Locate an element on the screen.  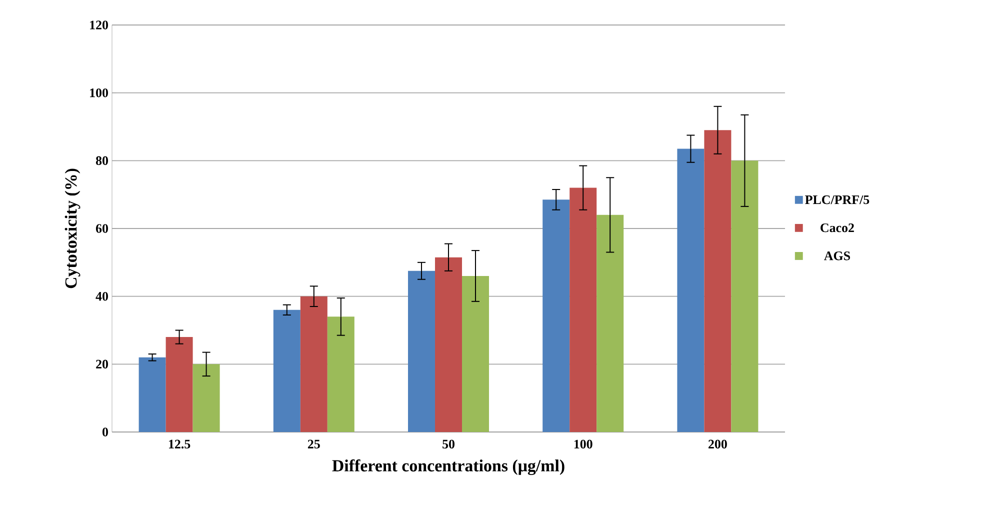
x-tick-label: 50 is located at coordinates (448, 444).